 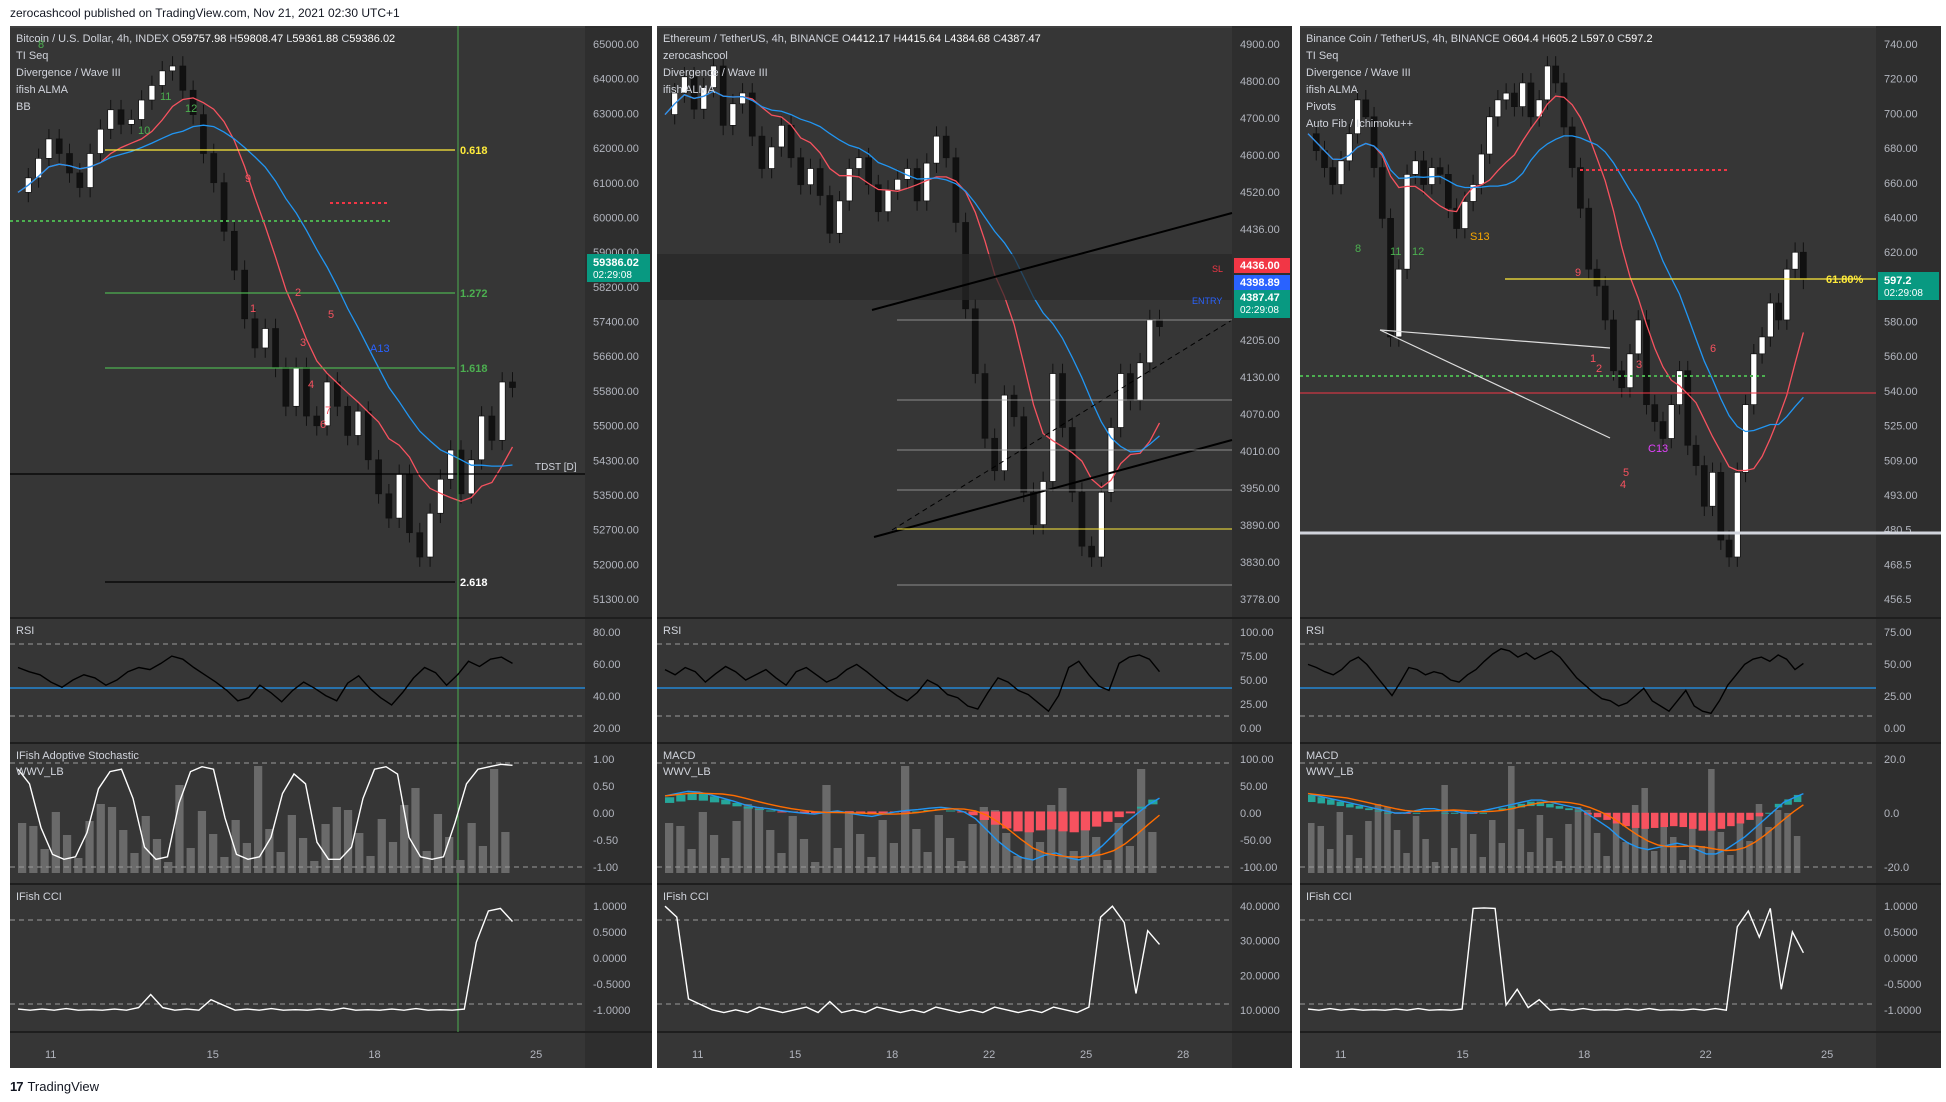 What do you see at coordinates (1901, 80) in the screenshot?
I see `bnb-price-tick: 720.00` at bounding box center [1901, 80].